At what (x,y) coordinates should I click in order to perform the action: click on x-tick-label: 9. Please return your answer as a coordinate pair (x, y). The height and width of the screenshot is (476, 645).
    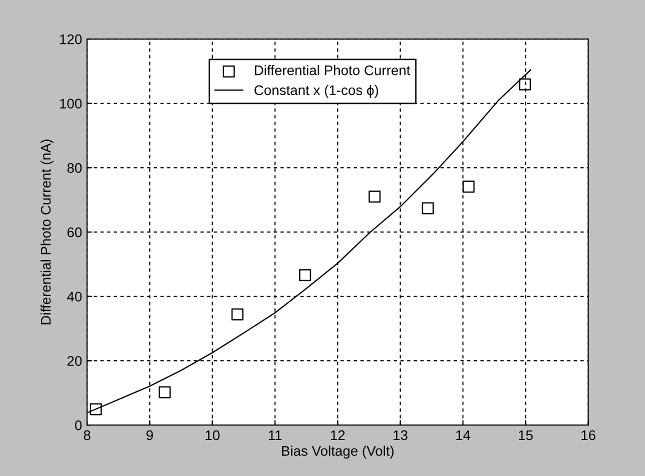
    Looking at the image, I should click on (149, 435).